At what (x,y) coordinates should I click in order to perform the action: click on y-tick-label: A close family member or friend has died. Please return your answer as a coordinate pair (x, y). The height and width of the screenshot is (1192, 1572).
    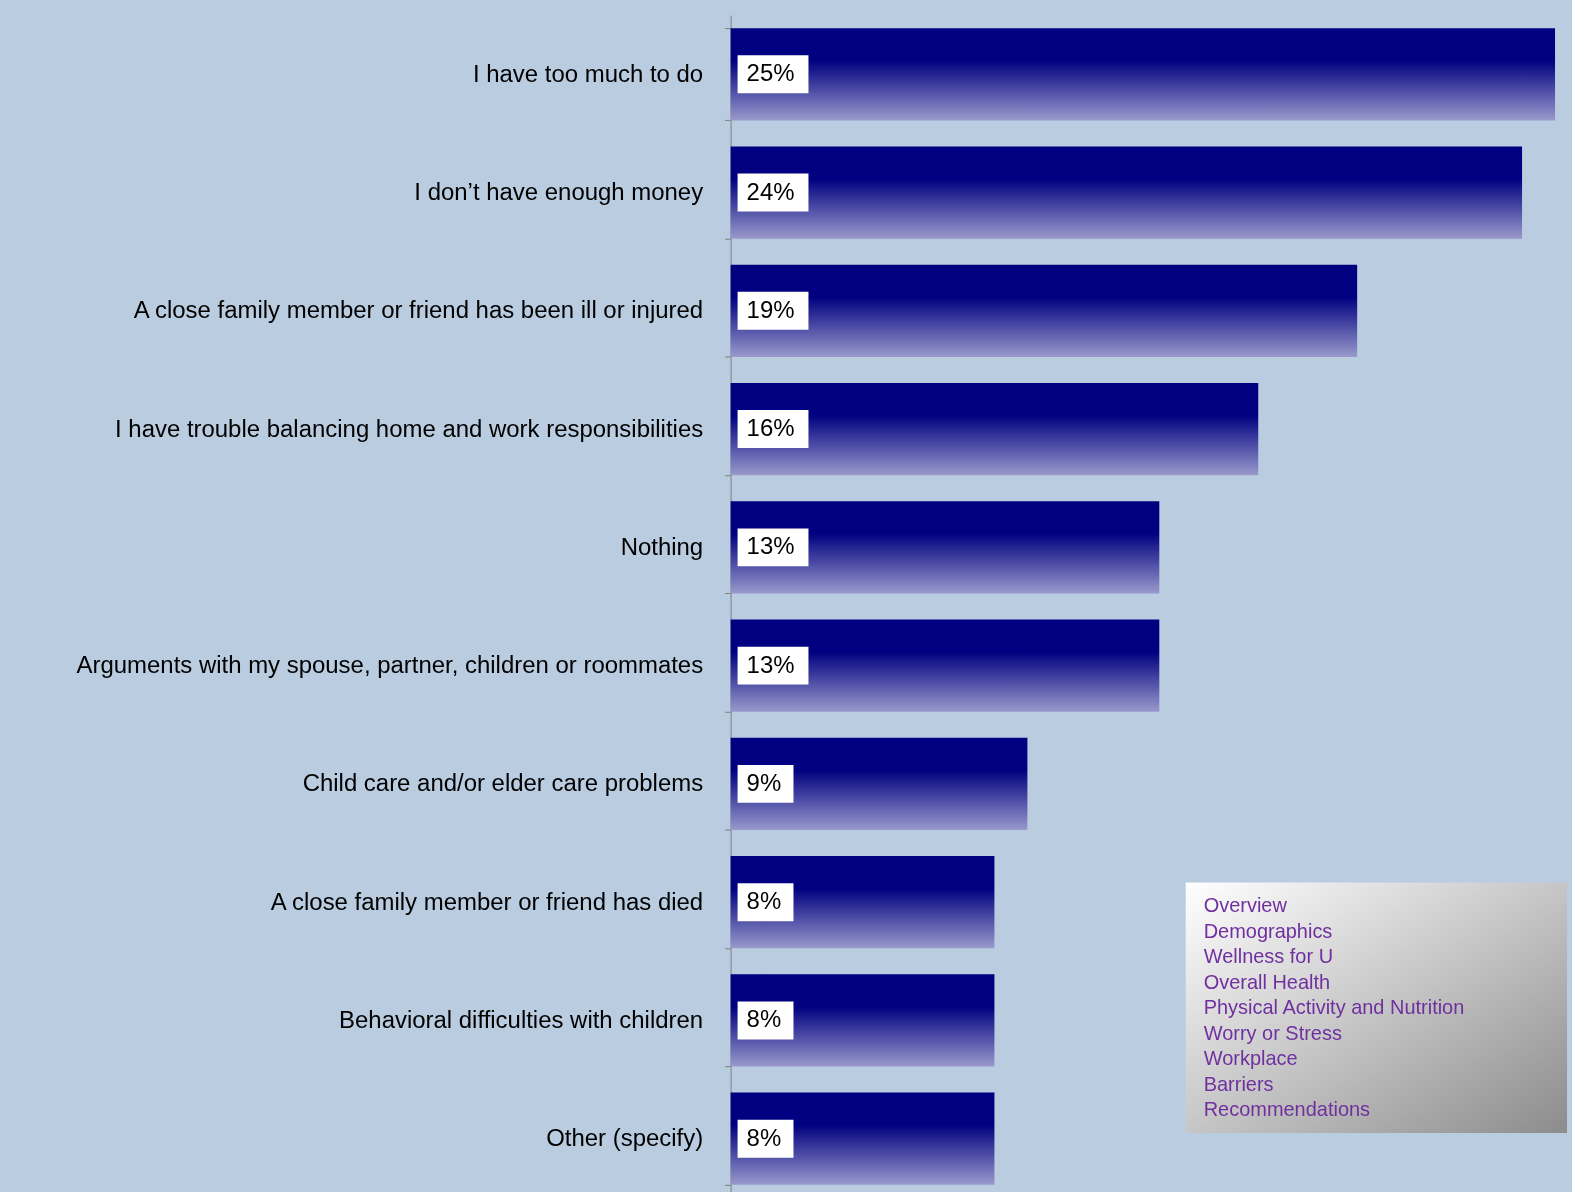
    Looking at the image, I should click on (487, 901).